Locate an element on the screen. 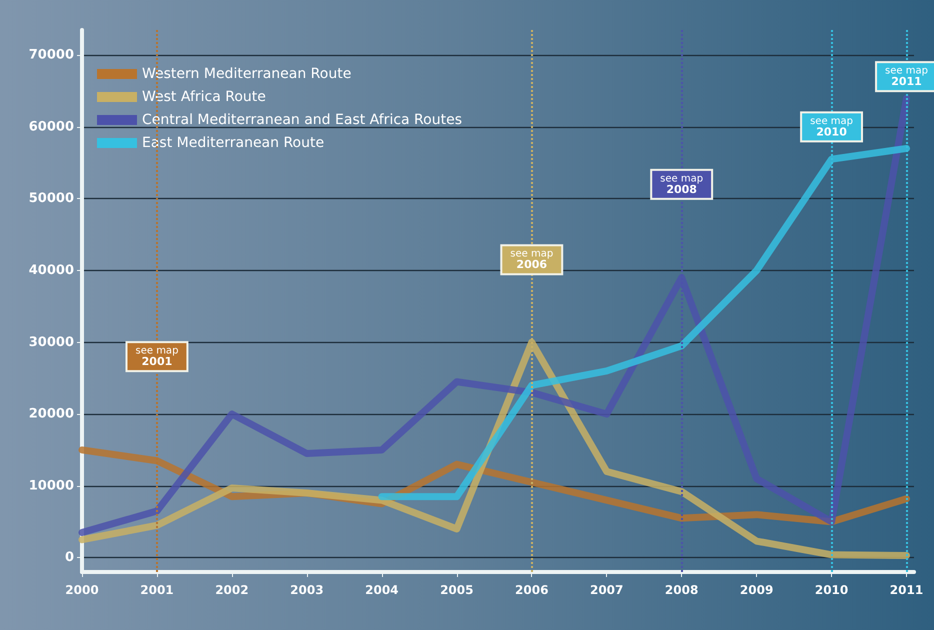  annotation: see map 2010 is located at coordinates (832, 127).